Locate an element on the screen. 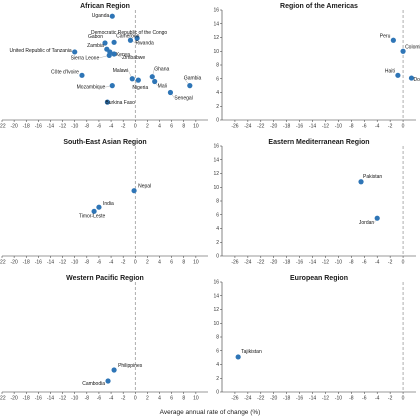  x-tick-label: 8 is located at coordinates (183, 399).